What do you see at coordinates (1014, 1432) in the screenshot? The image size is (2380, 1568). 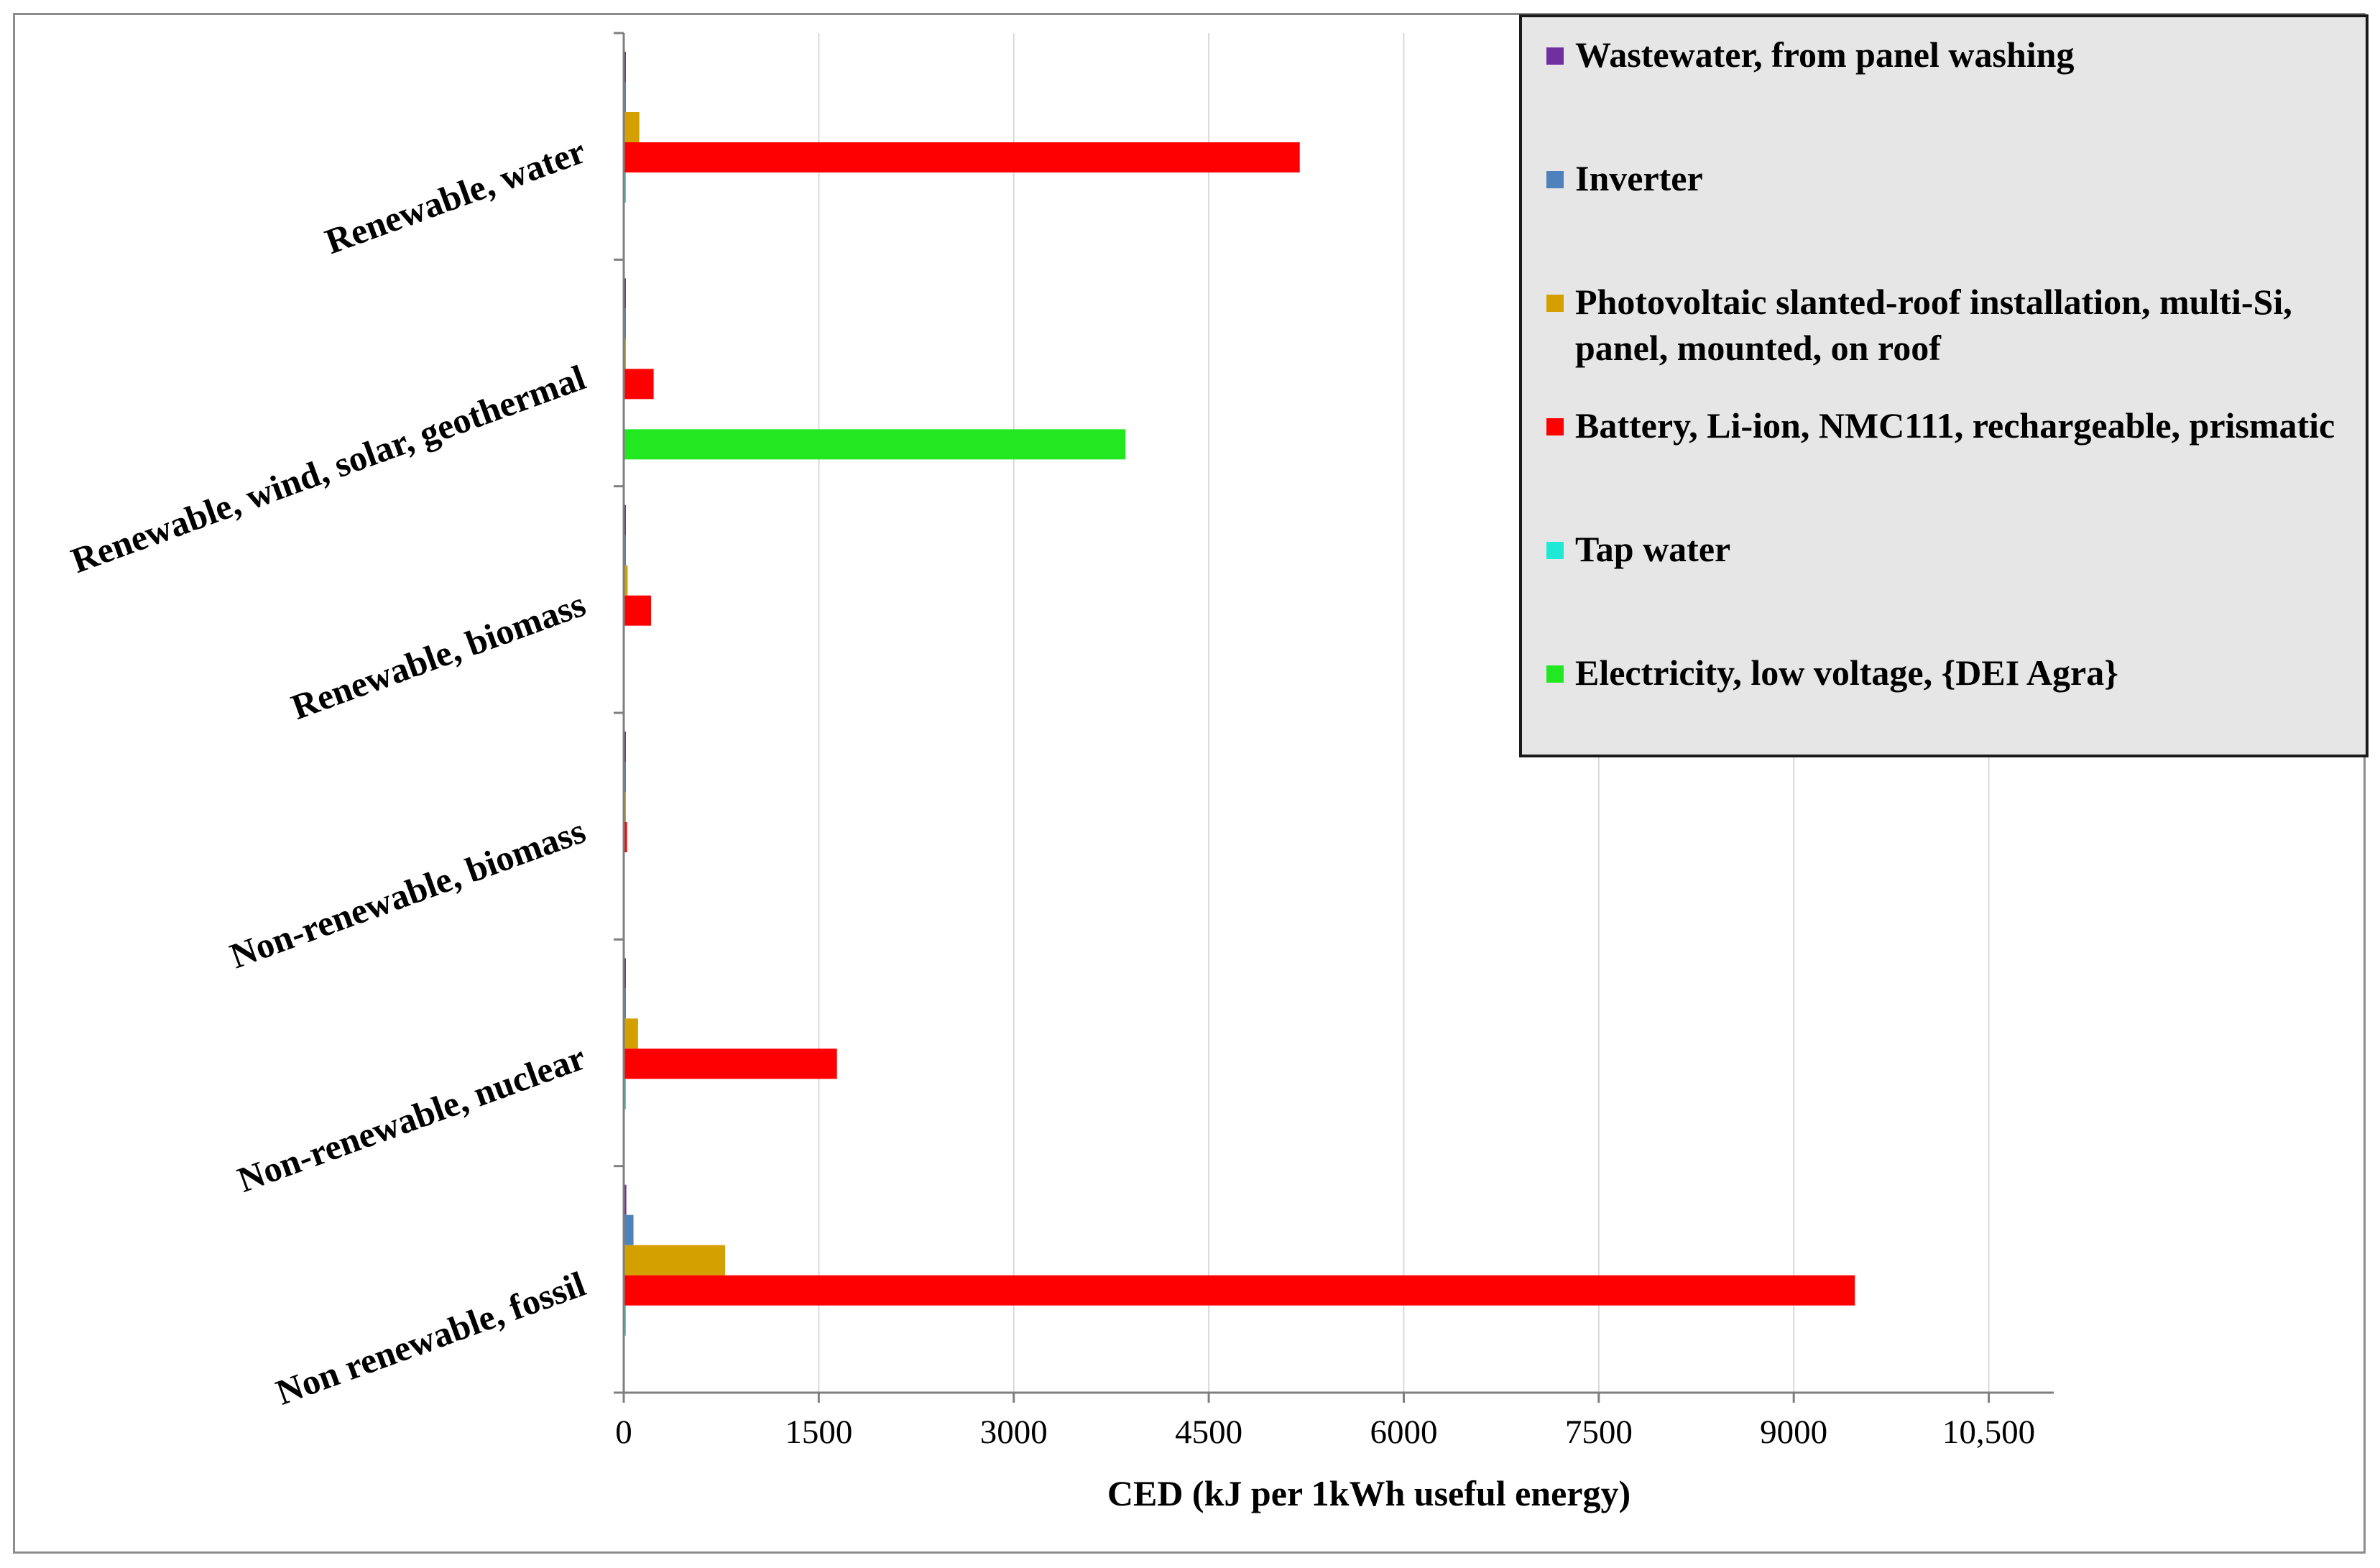 I see `x-tick-label: 3000` at bounding box center [1014, 1432].